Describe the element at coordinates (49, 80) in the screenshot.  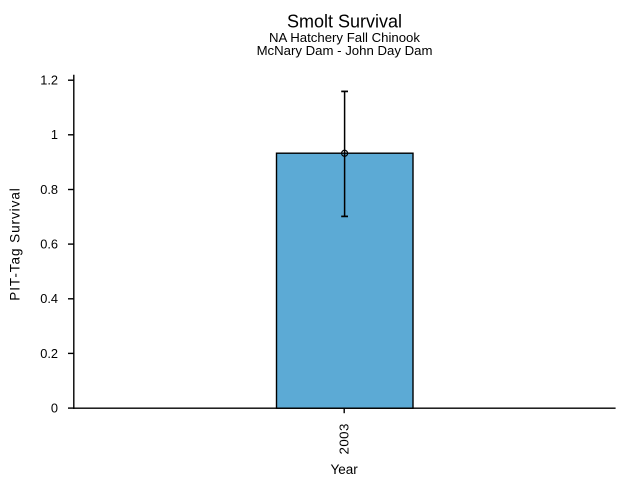
I see `svg-text: 1.2` at that location.